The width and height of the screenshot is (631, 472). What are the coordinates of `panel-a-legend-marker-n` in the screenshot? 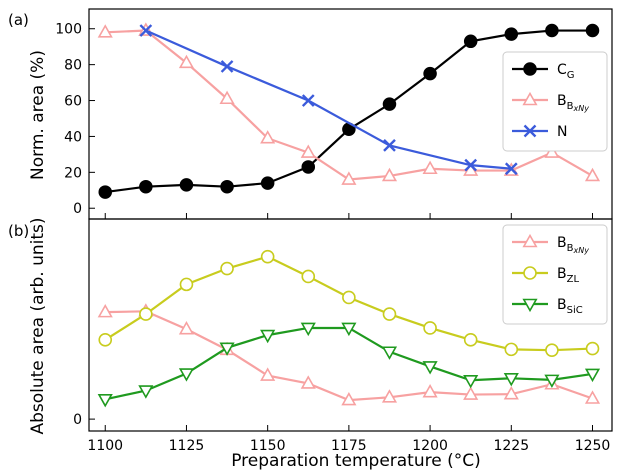 It's located at (530, 131).